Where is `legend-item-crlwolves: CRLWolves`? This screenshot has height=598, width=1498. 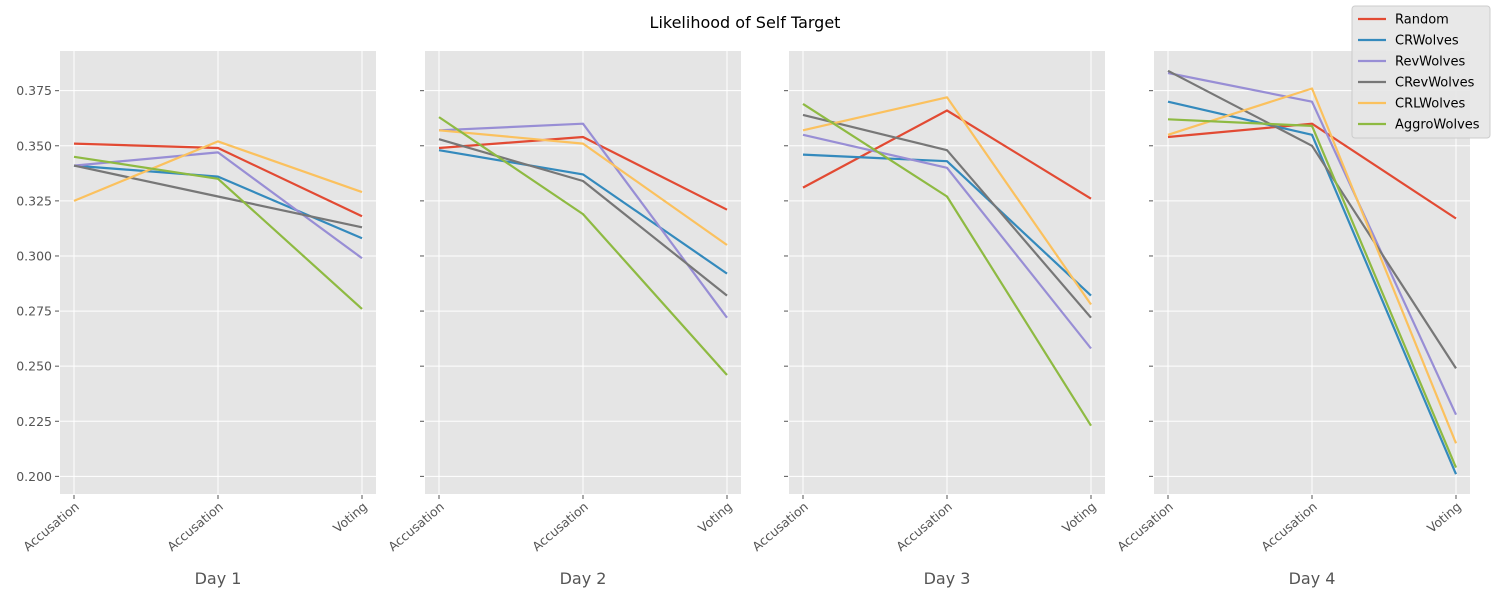 legend-item-crlwolves: CRLWolves is located at coordinates (1412, 104).